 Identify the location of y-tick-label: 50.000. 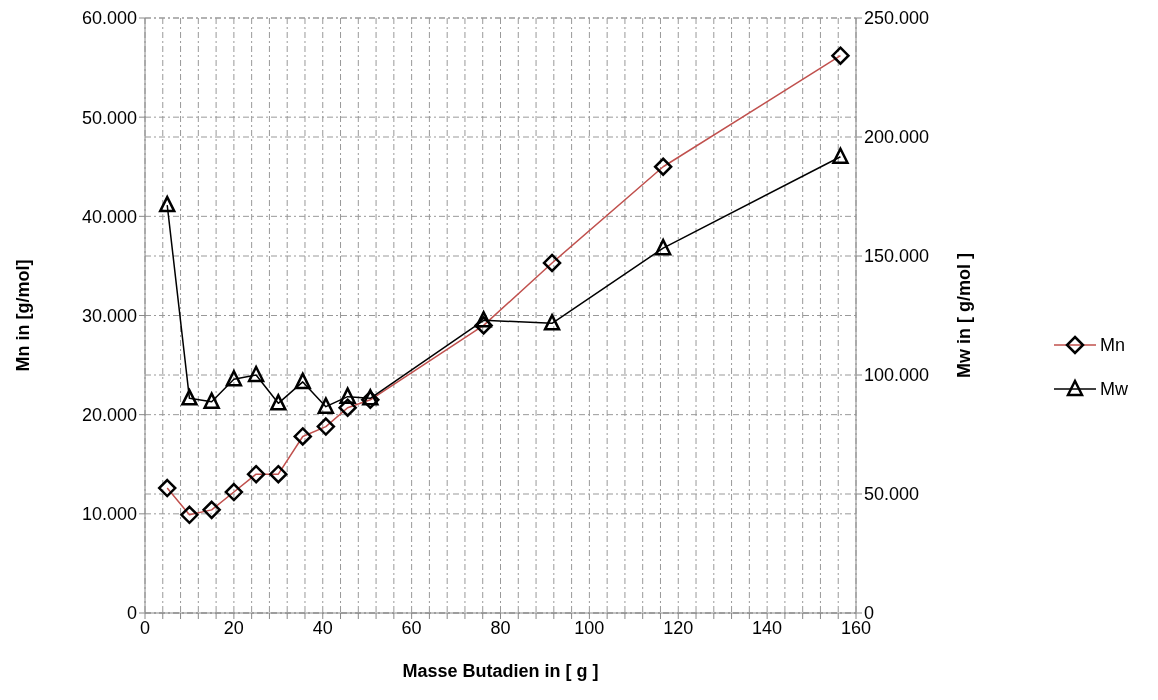
(109, 117).